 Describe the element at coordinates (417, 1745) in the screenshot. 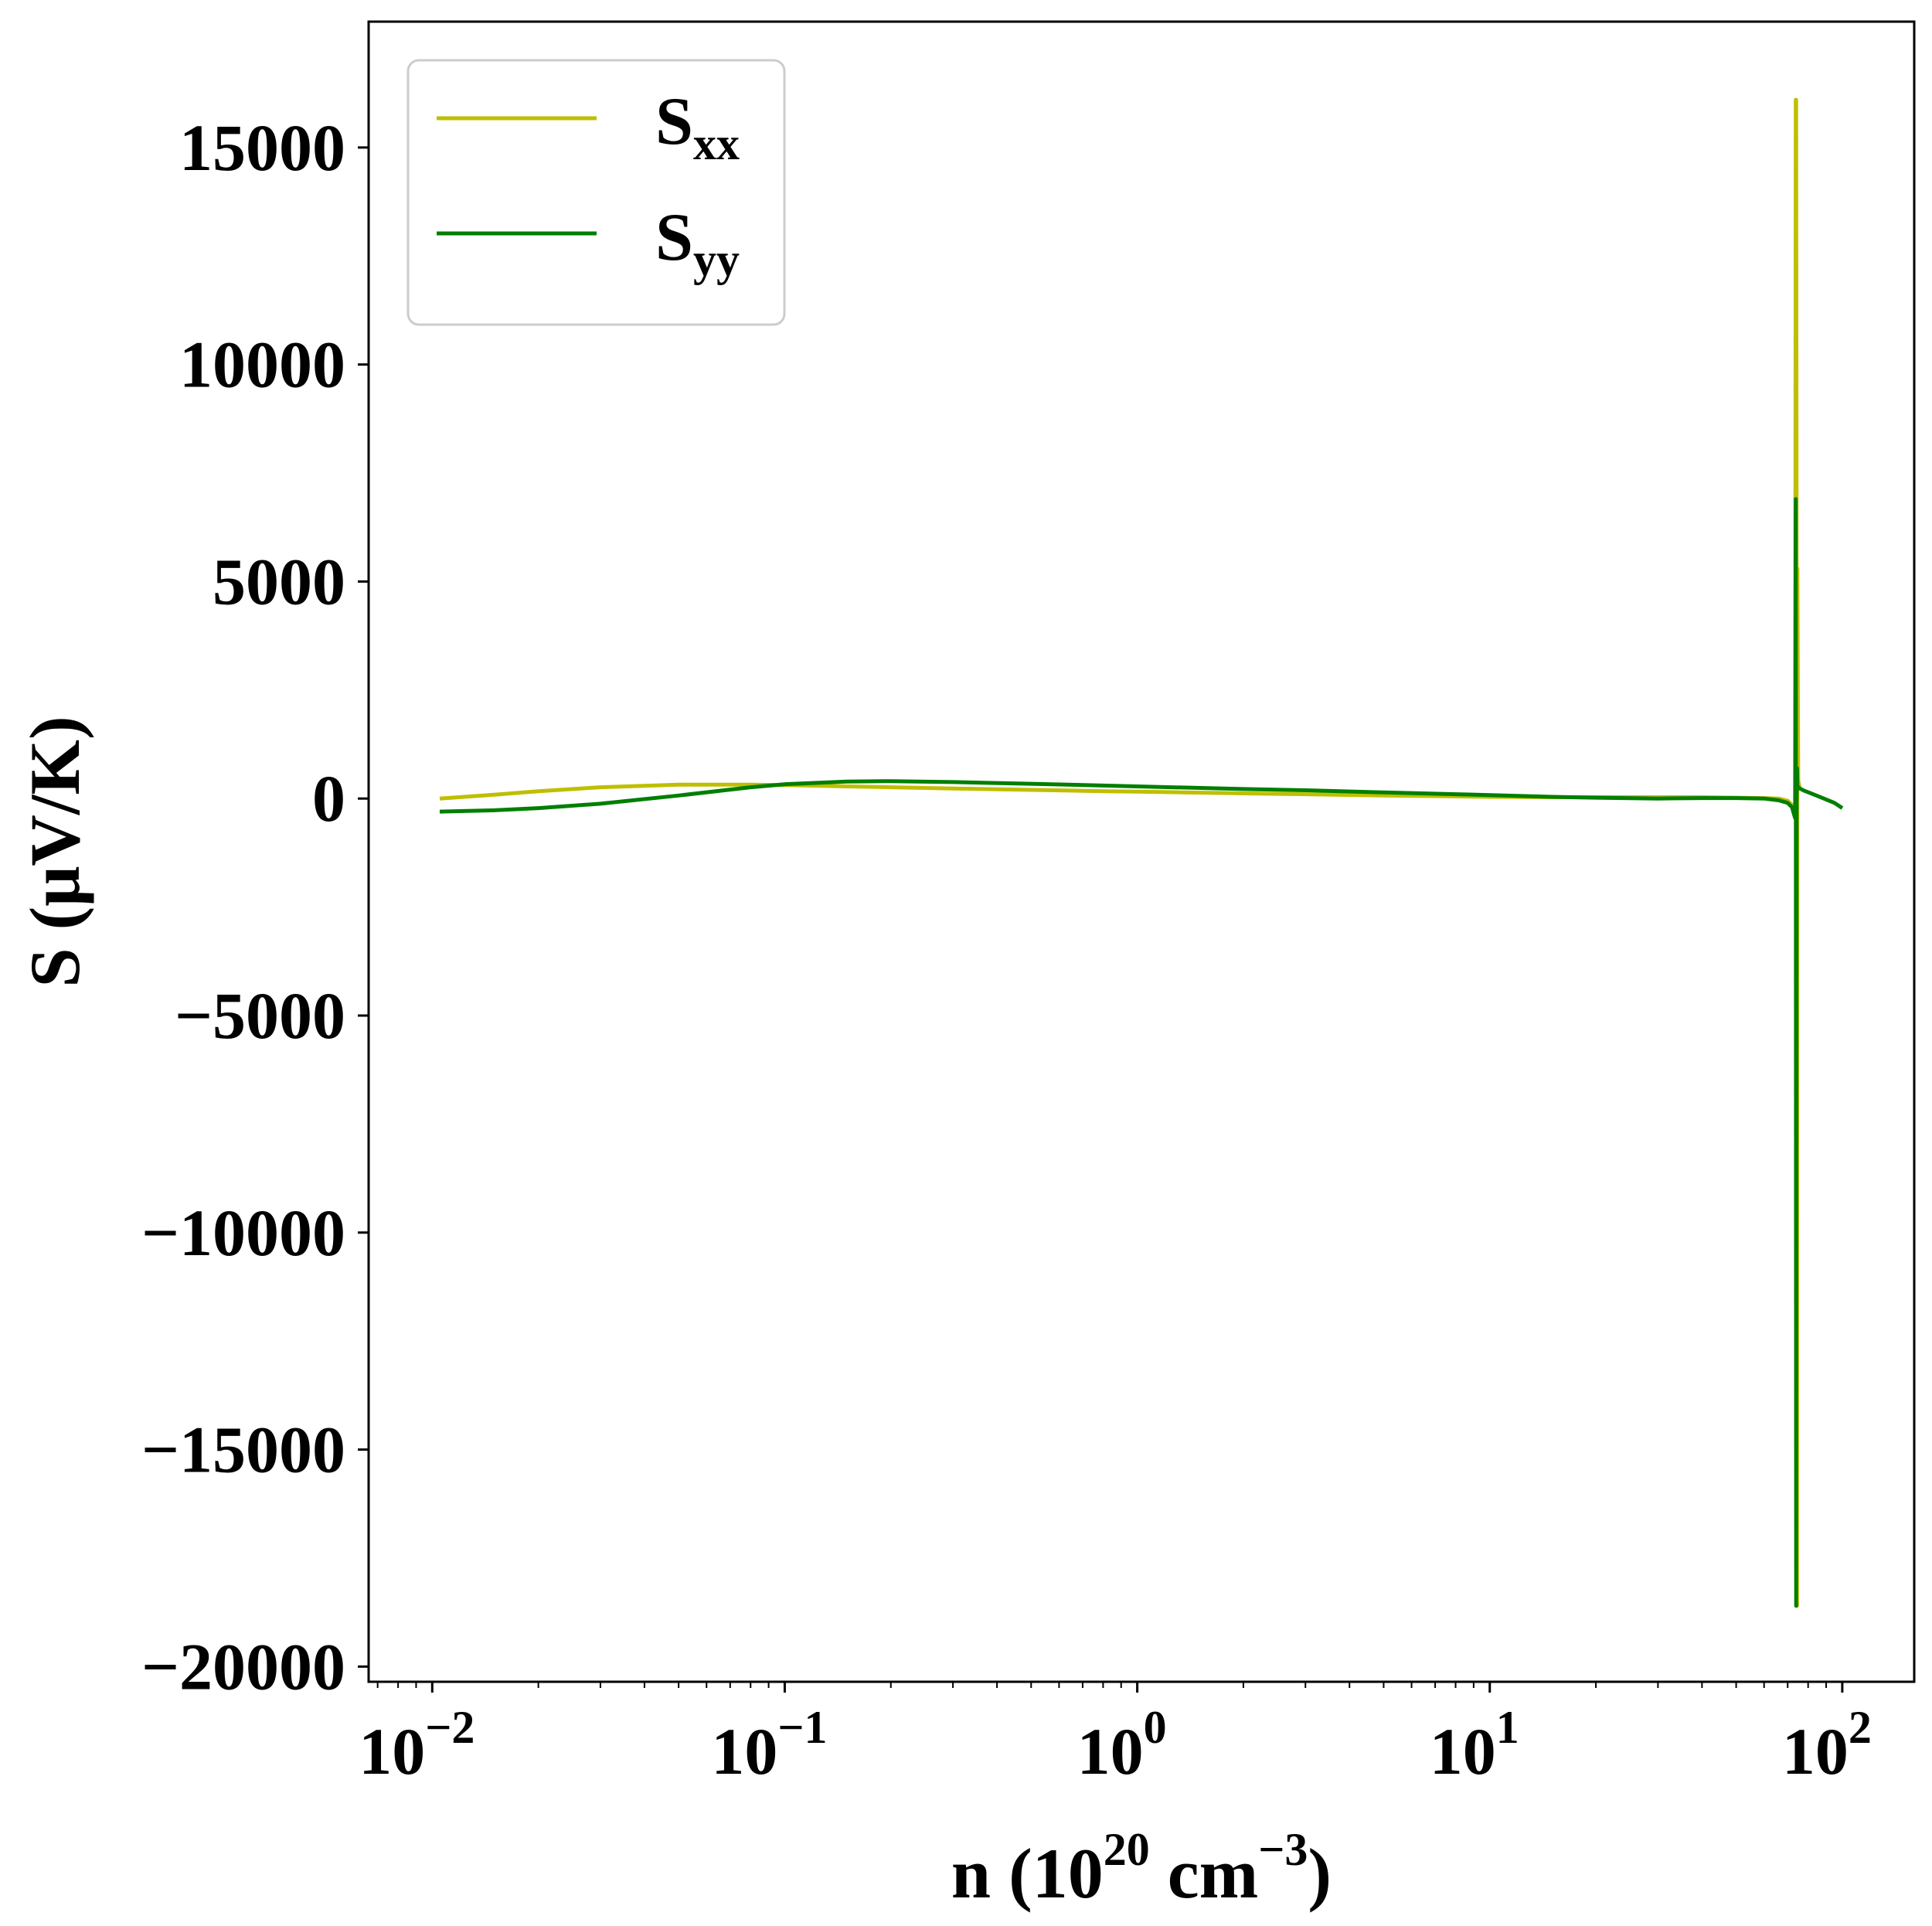

I see `x-tick-label: 10⁻²` at that location.